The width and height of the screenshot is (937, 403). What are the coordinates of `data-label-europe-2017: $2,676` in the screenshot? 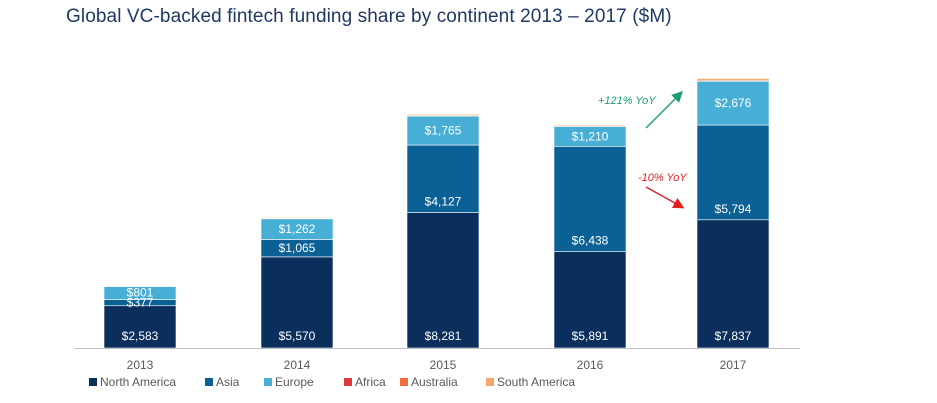 It's located at (733, 103).